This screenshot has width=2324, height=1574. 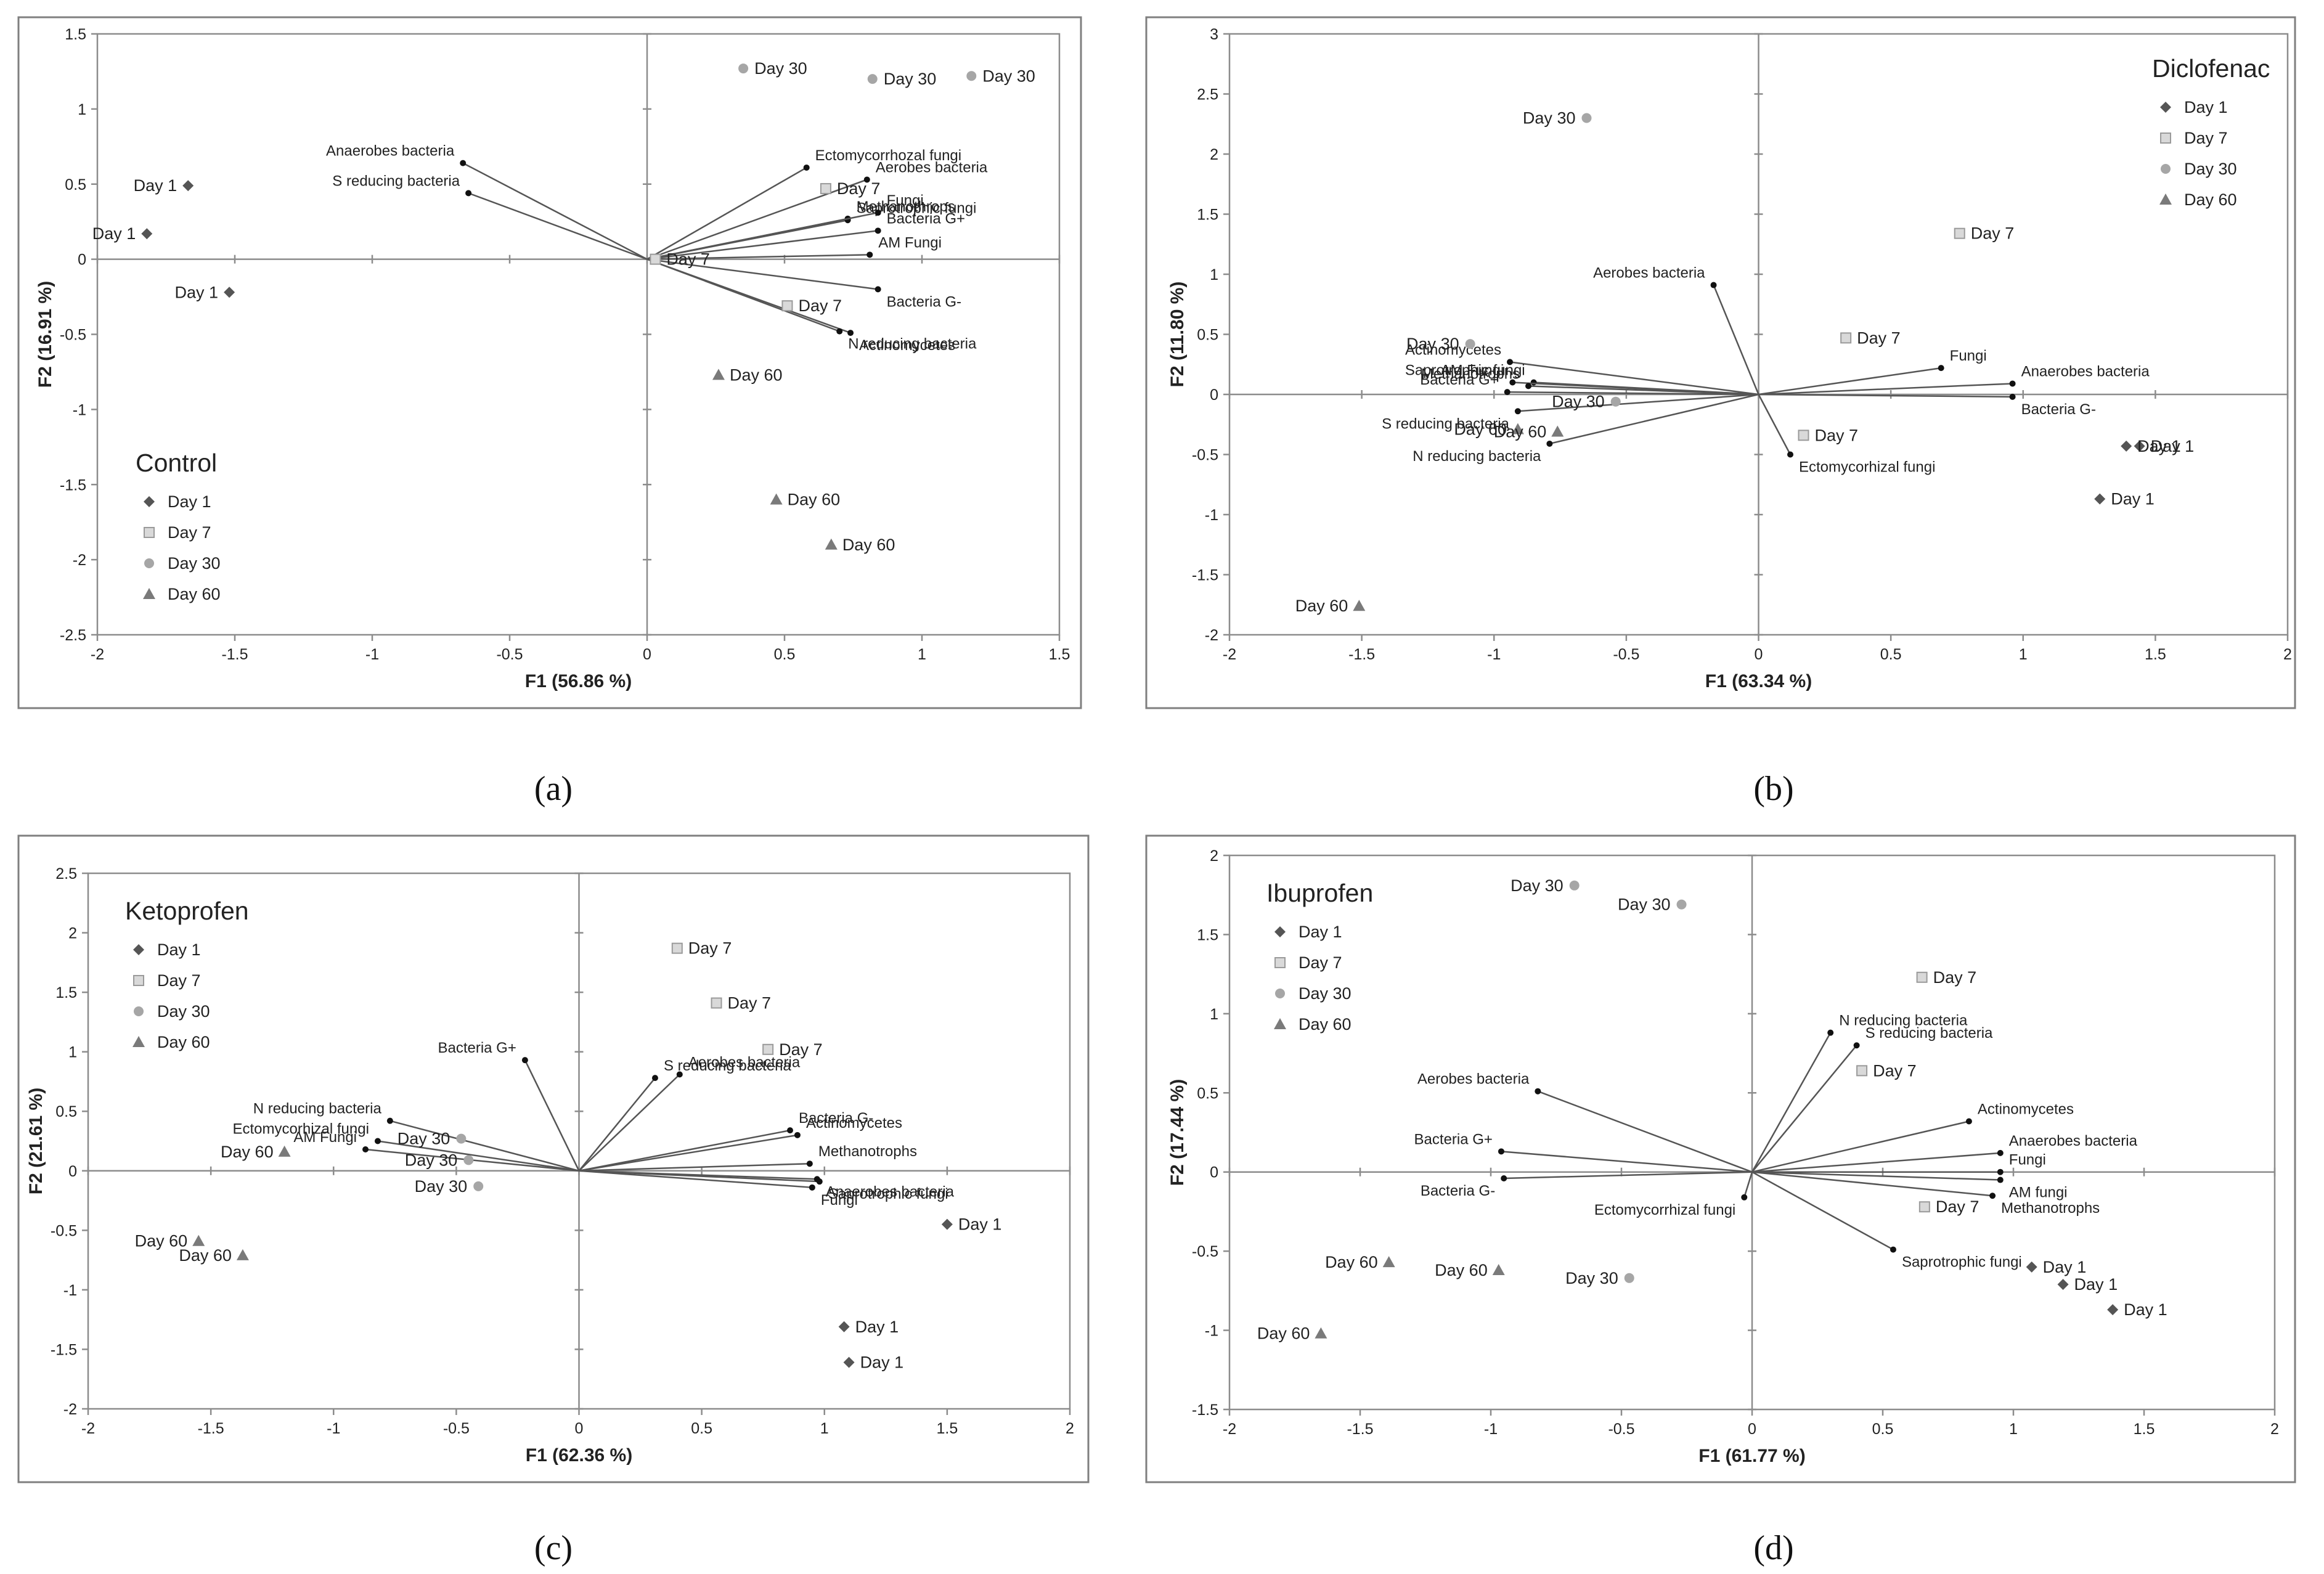 I want to click on y-tick-label: -1.5, so click(x=1205, y=1410).